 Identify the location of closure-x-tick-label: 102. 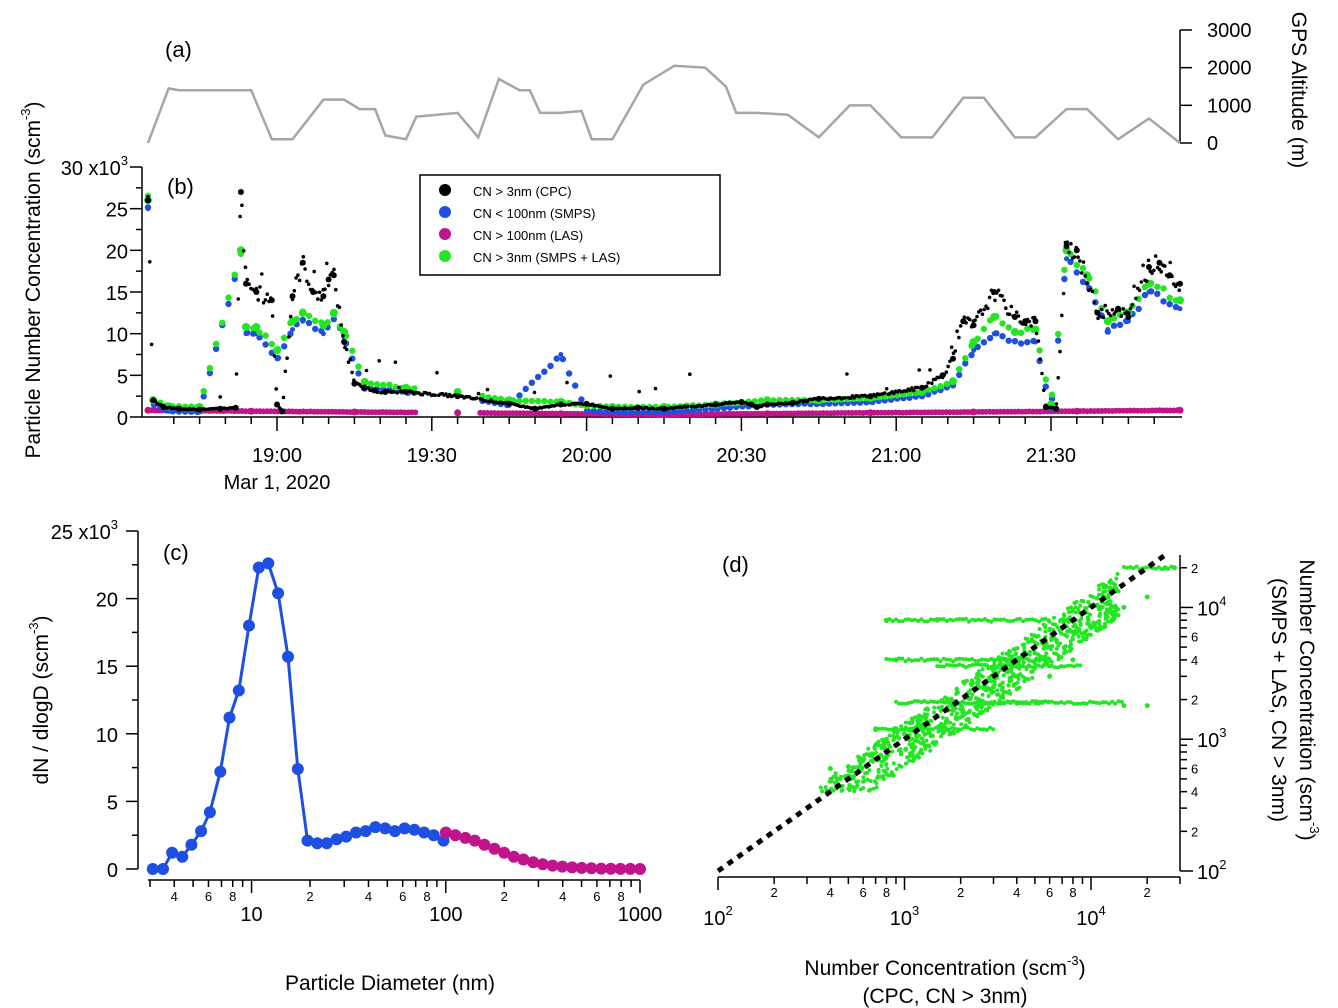
(717, 916).